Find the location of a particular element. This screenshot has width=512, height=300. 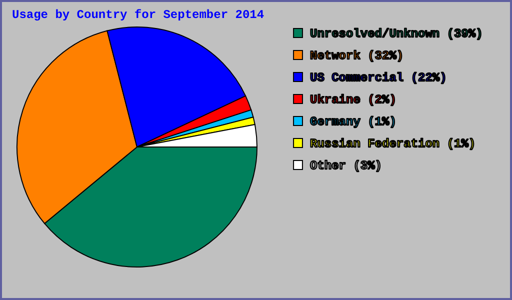

legend-label: Network (32%) is located at coordinates (357, 56).